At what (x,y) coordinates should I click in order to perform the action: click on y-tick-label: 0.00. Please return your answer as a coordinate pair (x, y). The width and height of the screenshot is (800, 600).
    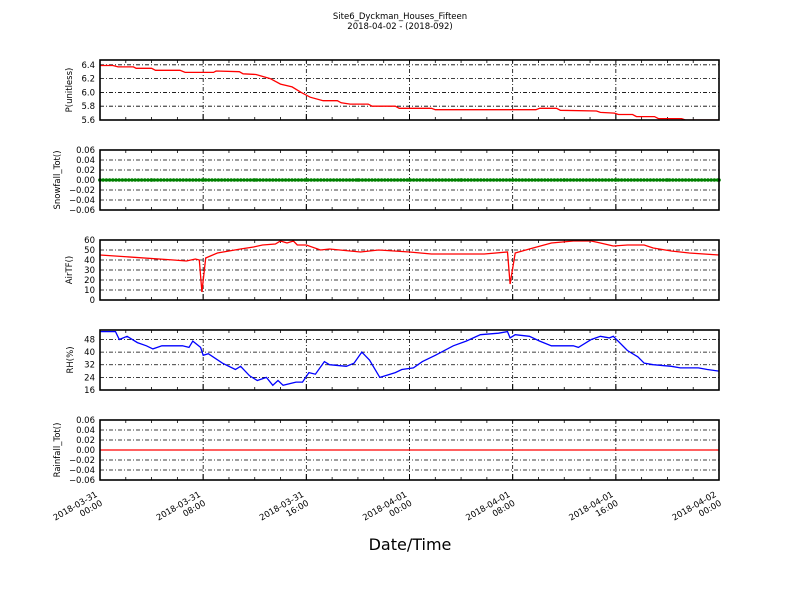
    Looking at the image, I should click on (85, 451).